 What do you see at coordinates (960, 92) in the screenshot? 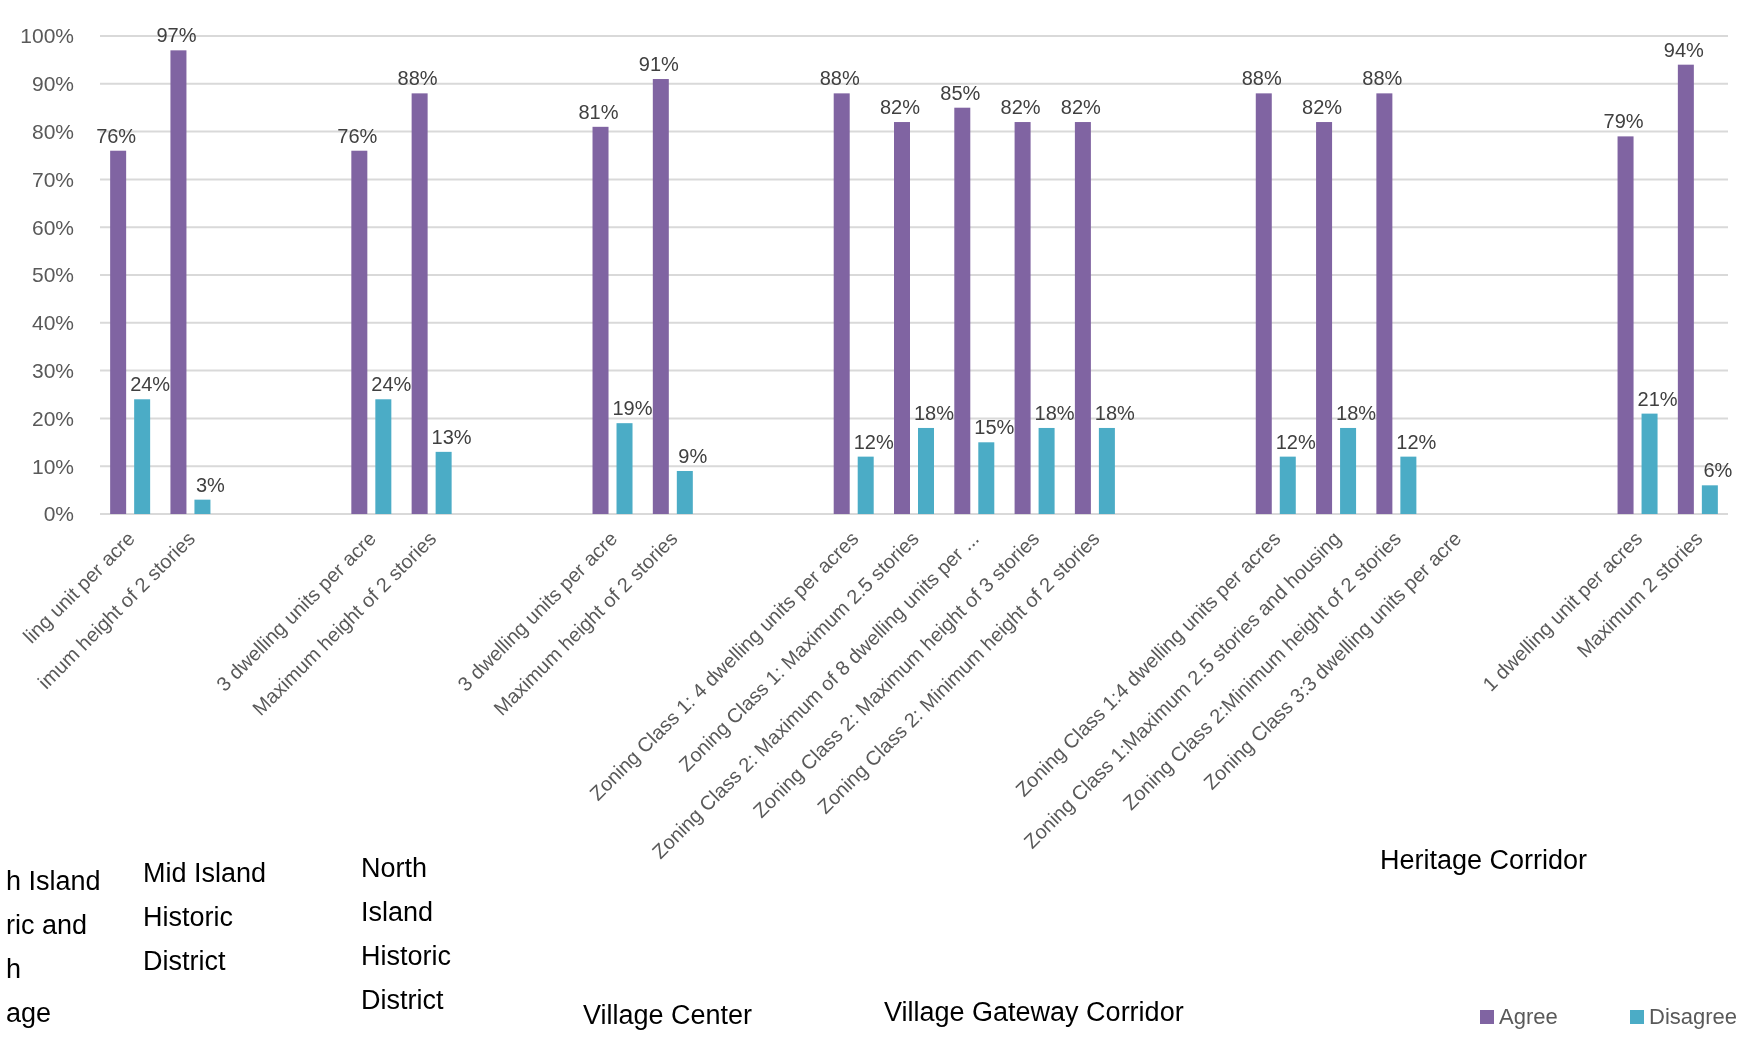
I see `text: 85%` at bounding box center [960, 92].